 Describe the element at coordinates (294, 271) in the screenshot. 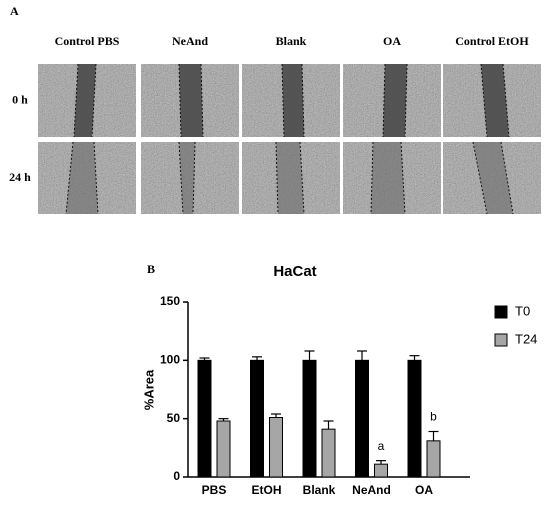

I see `chart-title: HaCat` at that location.